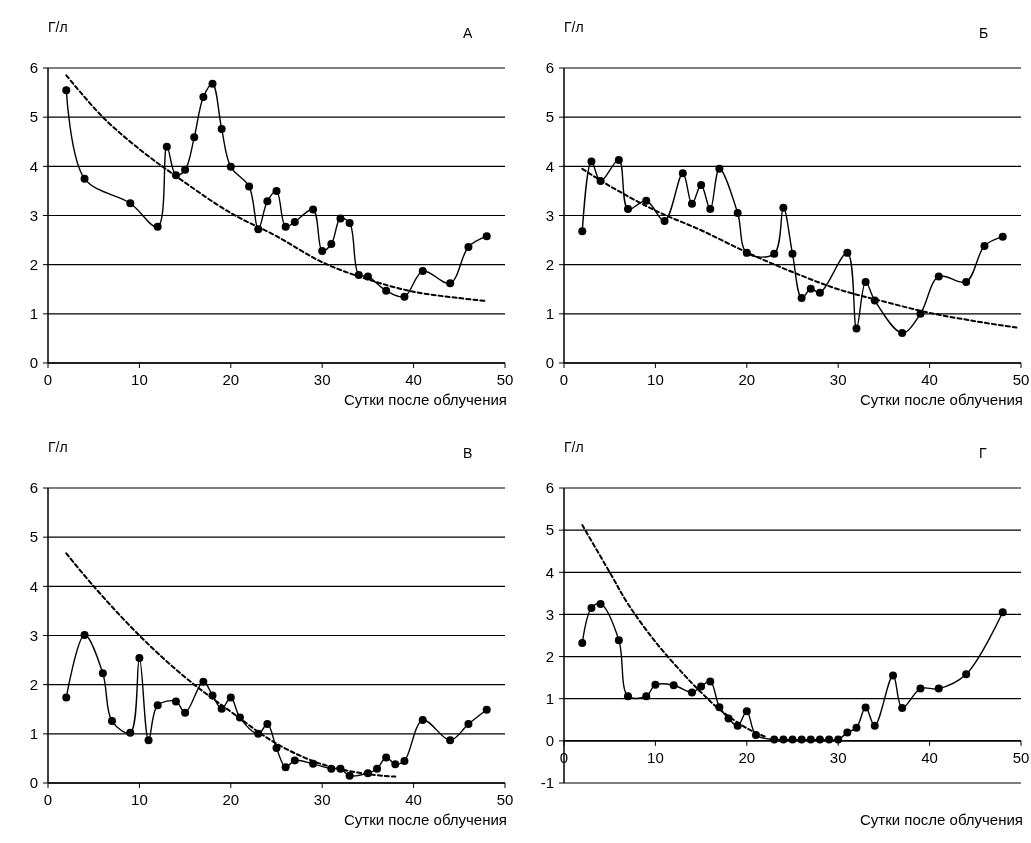 The image size is (1031, 843). I want to click on y-tick-label: -1, so click(547, 783).